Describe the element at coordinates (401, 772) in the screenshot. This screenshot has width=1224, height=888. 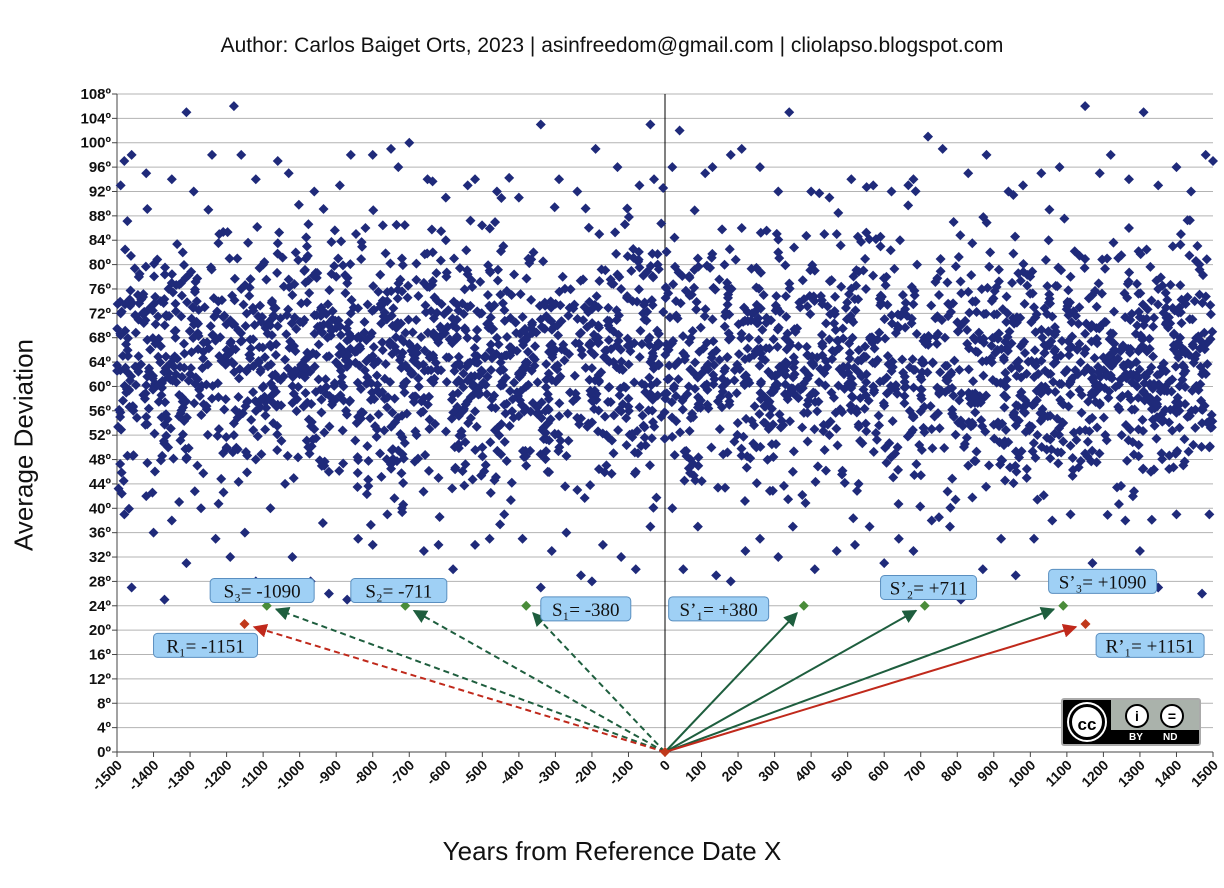
I see `x-tick-label: -700` at that location.